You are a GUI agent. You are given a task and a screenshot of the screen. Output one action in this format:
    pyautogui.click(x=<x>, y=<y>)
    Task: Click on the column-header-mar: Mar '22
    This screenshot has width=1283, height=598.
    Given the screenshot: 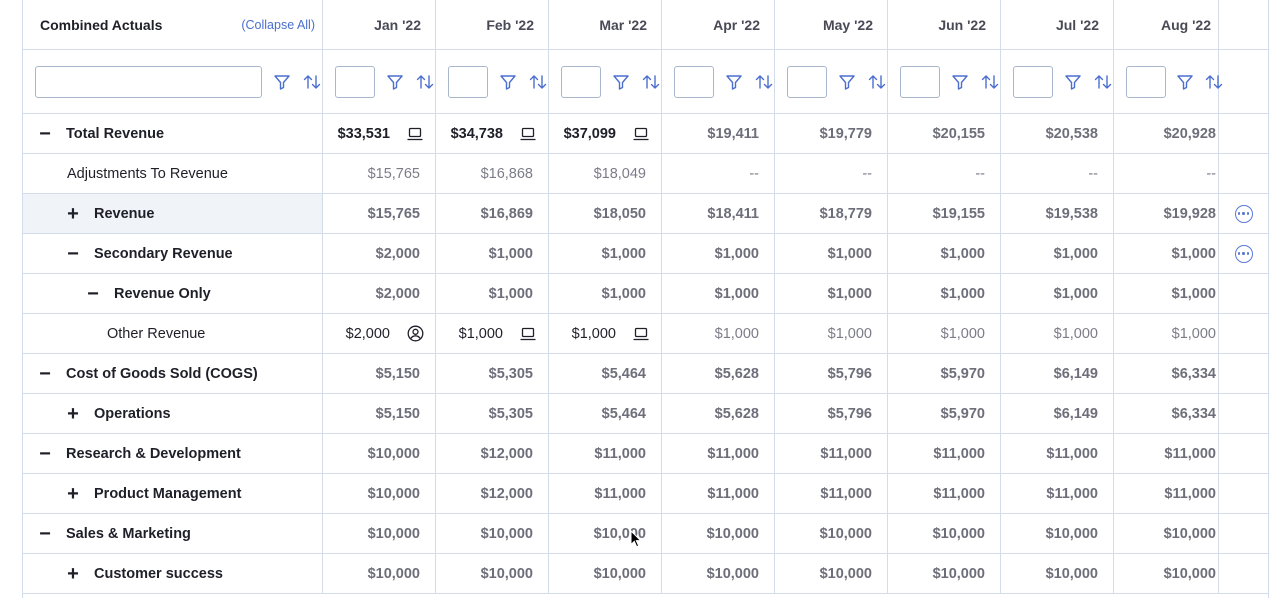 What is the action you would take?
    pyautogui.click(x=605, y=24)
    